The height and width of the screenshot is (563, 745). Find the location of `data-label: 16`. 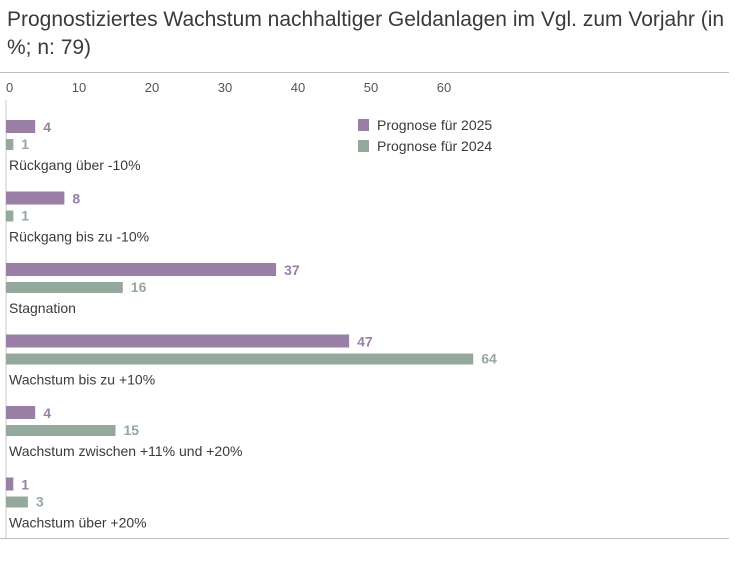

data-label: 16 is located at coordinates (139, 287).